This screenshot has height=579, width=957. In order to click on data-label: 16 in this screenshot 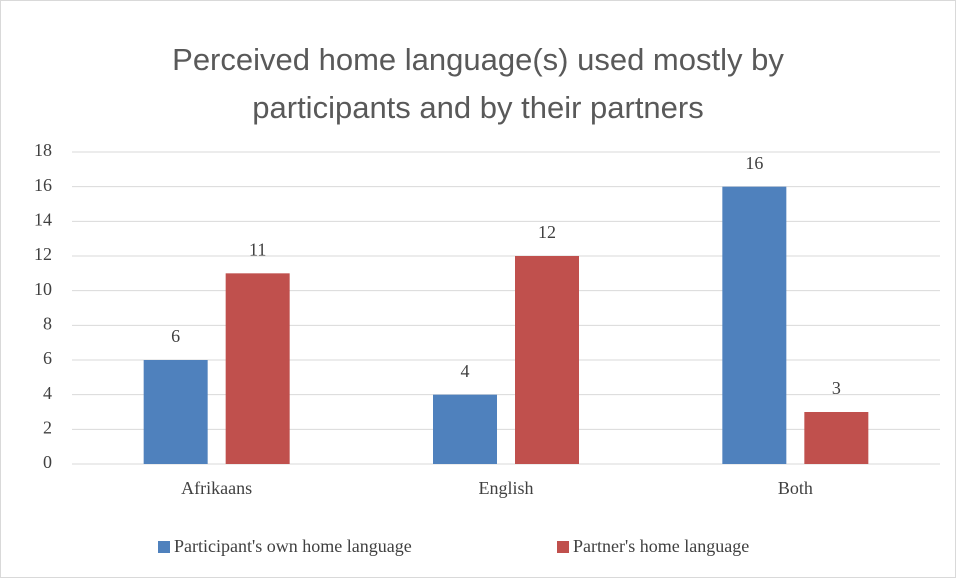, I will do `click(754, 163)`.